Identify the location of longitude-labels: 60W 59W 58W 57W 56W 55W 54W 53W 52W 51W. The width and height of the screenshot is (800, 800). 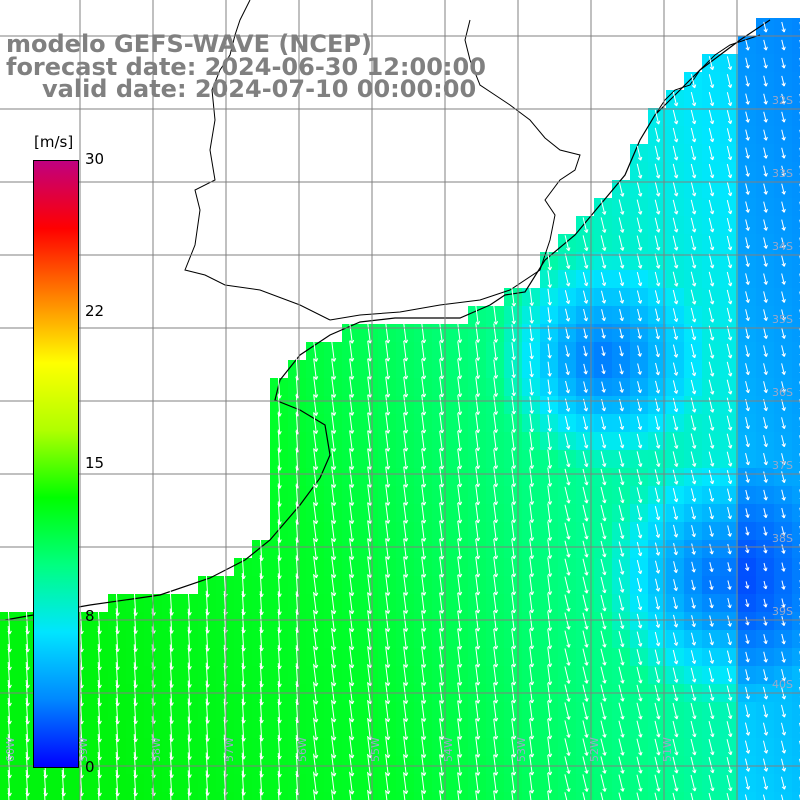
(339, 749).